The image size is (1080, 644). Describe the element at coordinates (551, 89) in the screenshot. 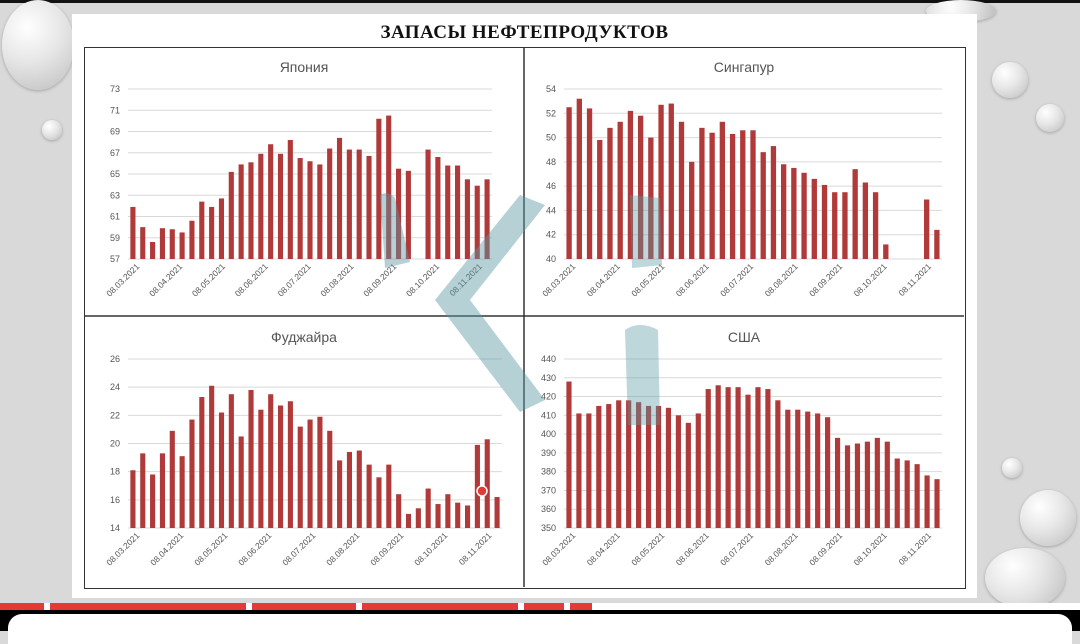

I see `y-tick-label: 54` at that location.